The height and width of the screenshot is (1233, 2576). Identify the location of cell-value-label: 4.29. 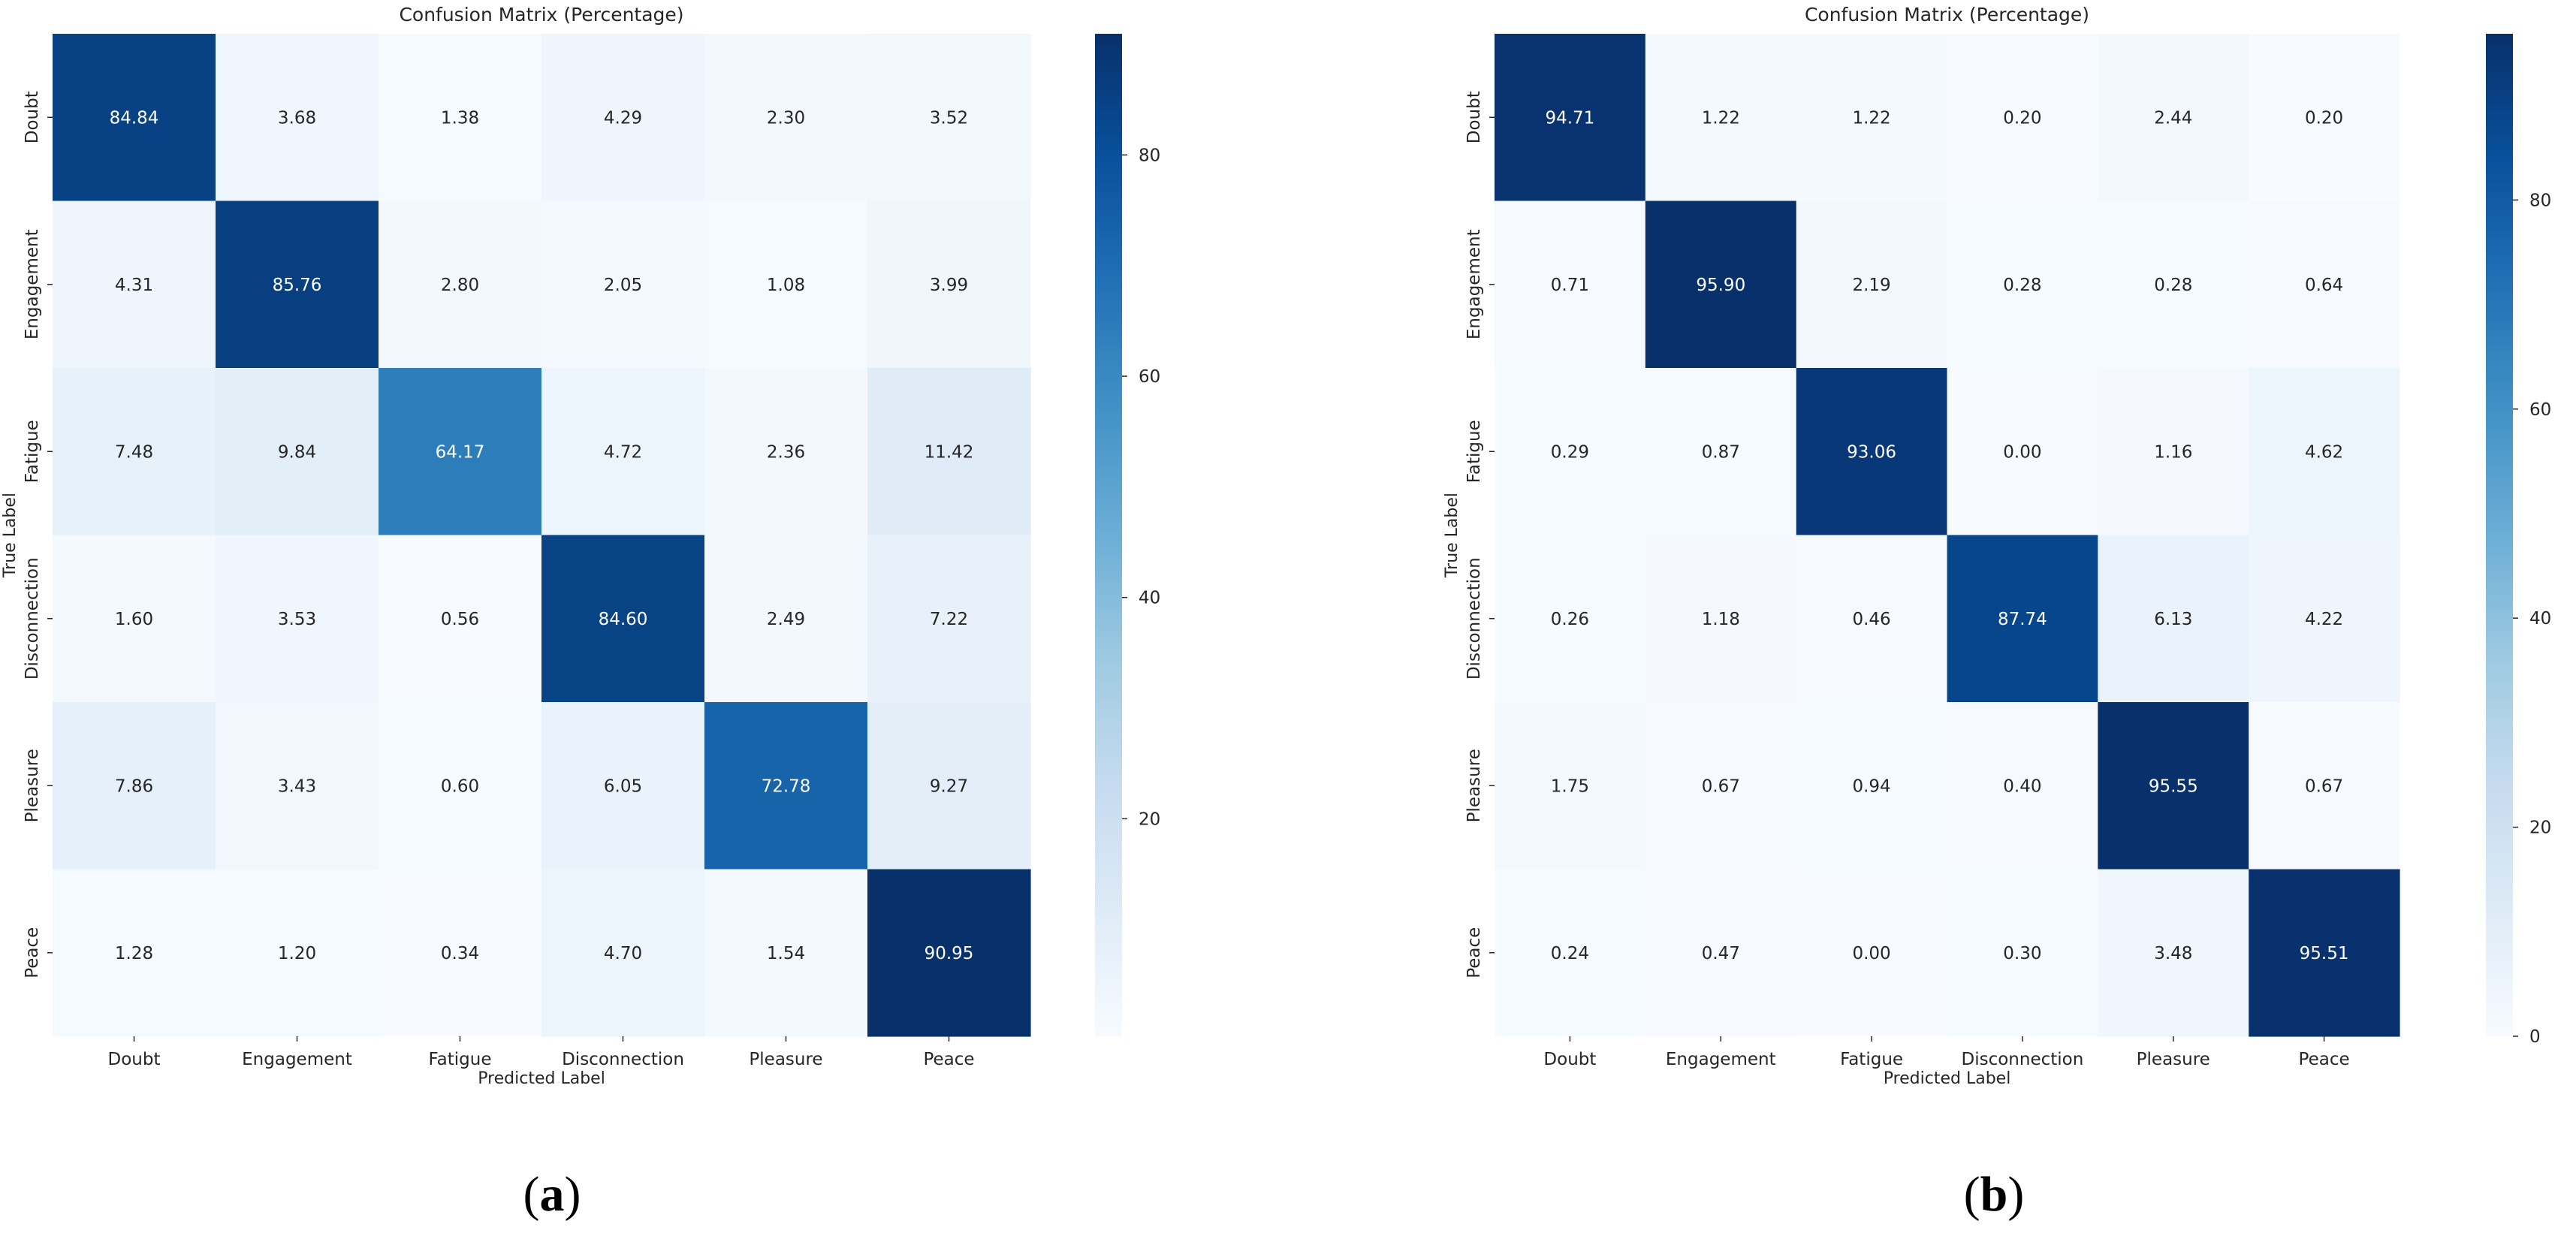
(623, 118).